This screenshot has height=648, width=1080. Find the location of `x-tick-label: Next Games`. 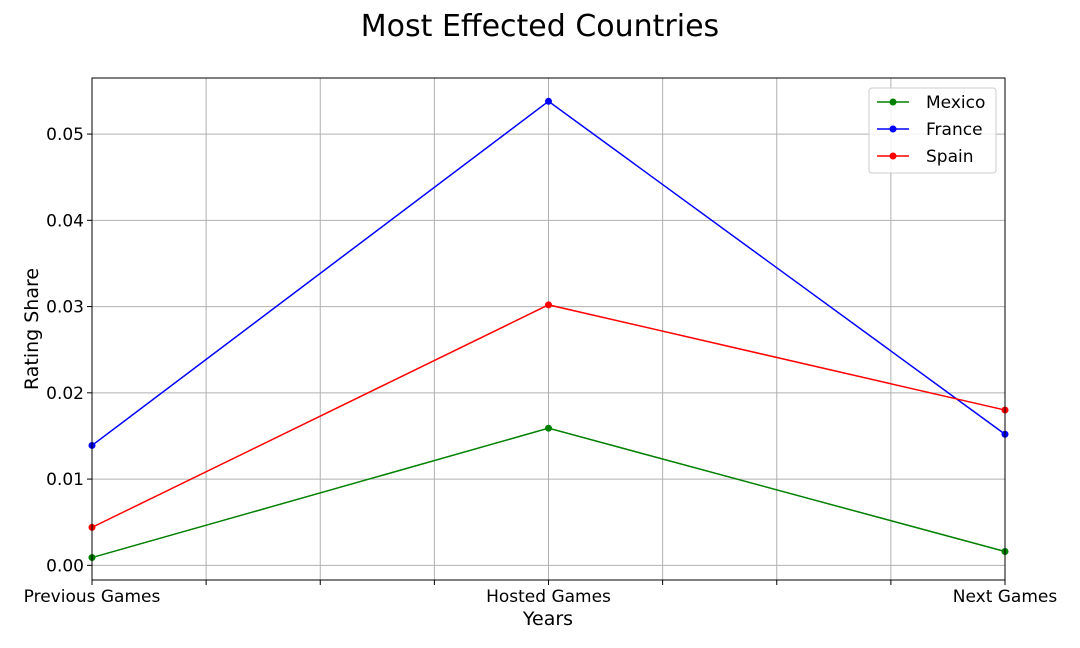

x-tick-label: Next Games is located at coordinates (1005, 597).